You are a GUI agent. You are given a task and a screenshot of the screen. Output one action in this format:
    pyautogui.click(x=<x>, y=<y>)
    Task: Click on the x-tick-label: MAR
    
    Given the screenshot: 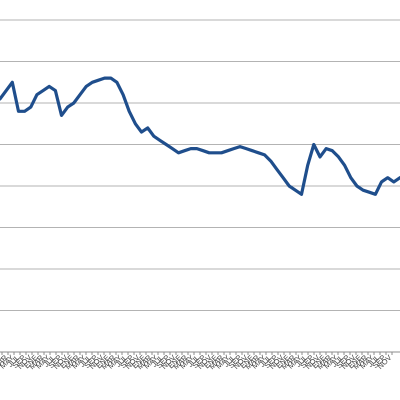 What is the action you would take?
    pyautogui.click(x=5, y=362)
    